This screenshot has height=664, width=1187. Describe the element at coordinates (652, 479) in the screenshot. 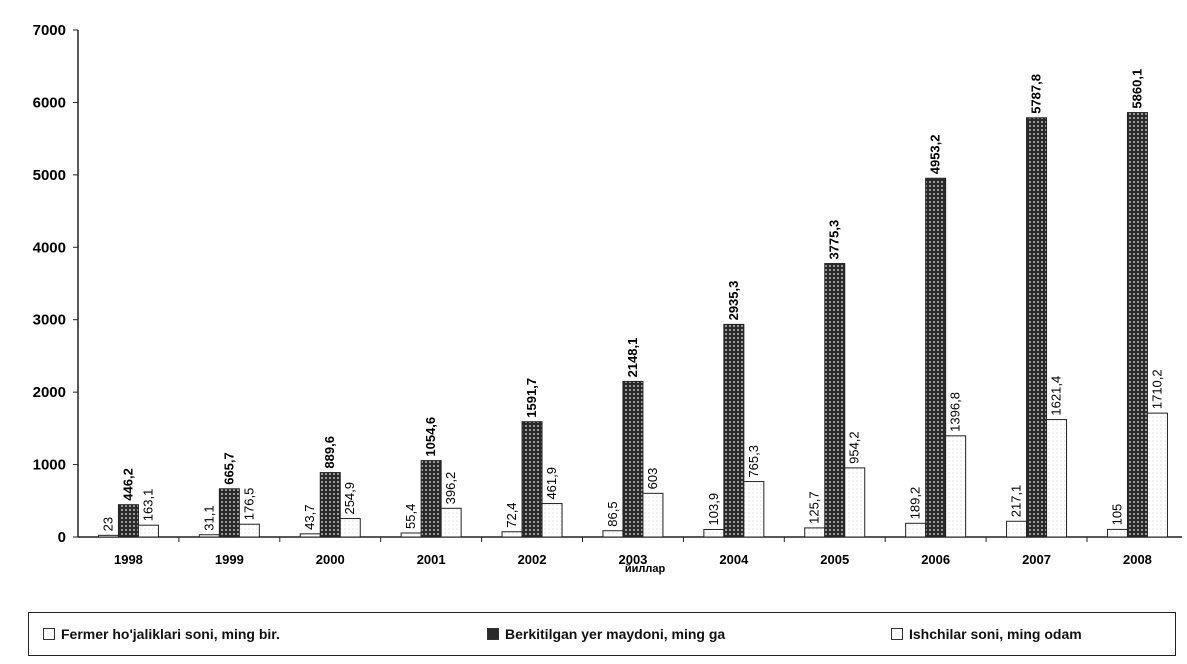

I see `data-label-ishchilar: 603` at that location.